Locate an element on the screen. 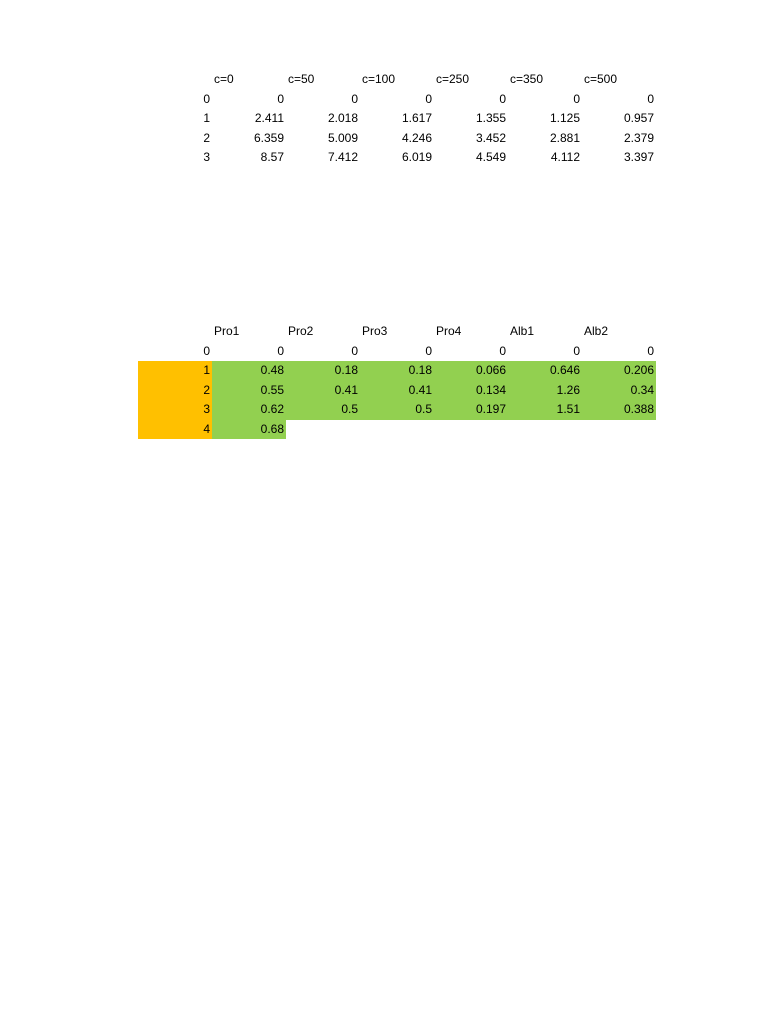  value-cell: 2.411 is located at coordinates (269, 118).